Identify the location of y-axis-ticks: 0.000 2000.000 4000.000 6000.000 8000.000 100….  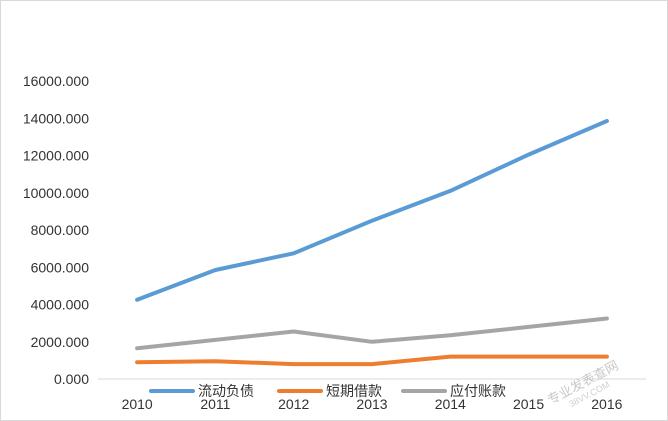
(56, 230).